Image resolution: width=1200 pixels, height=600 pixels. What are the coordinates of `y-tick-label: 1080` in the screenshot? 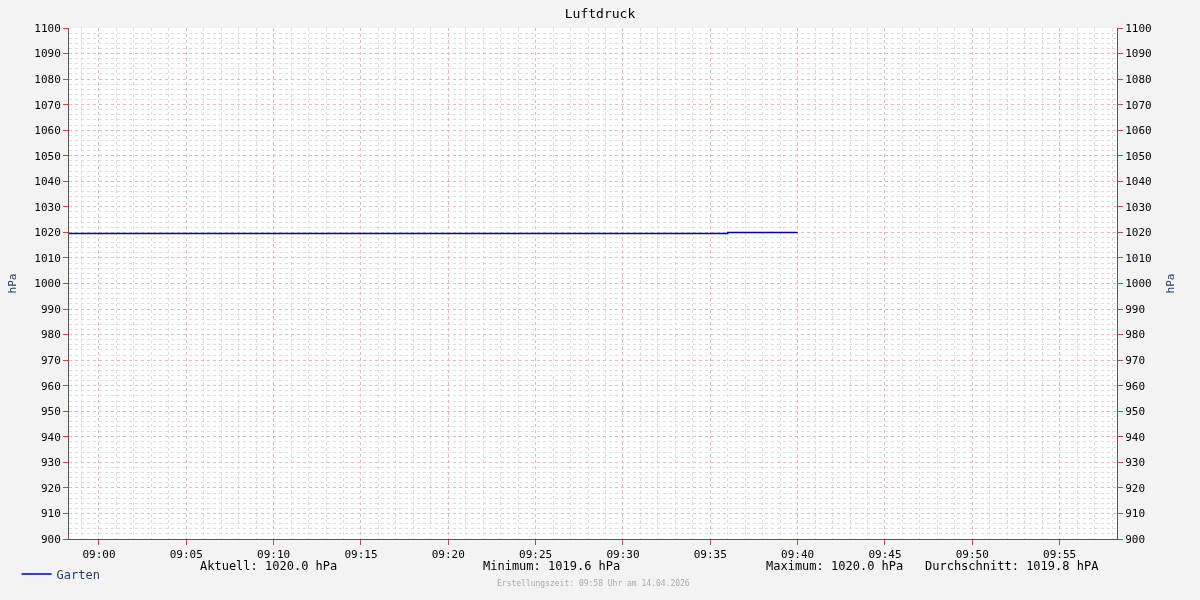 It's located at (47, 79).